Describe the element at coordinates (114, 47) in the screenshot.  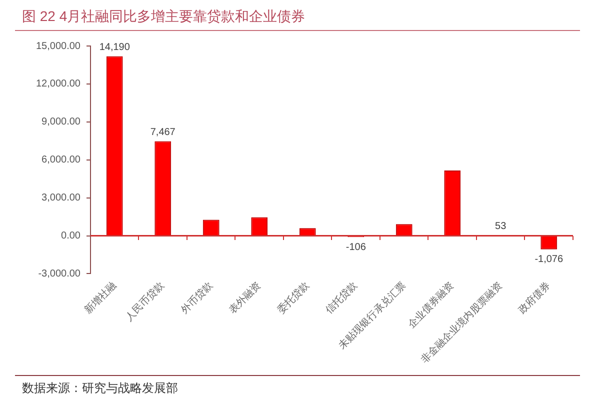
I see `data-label: 14,190` at that location.